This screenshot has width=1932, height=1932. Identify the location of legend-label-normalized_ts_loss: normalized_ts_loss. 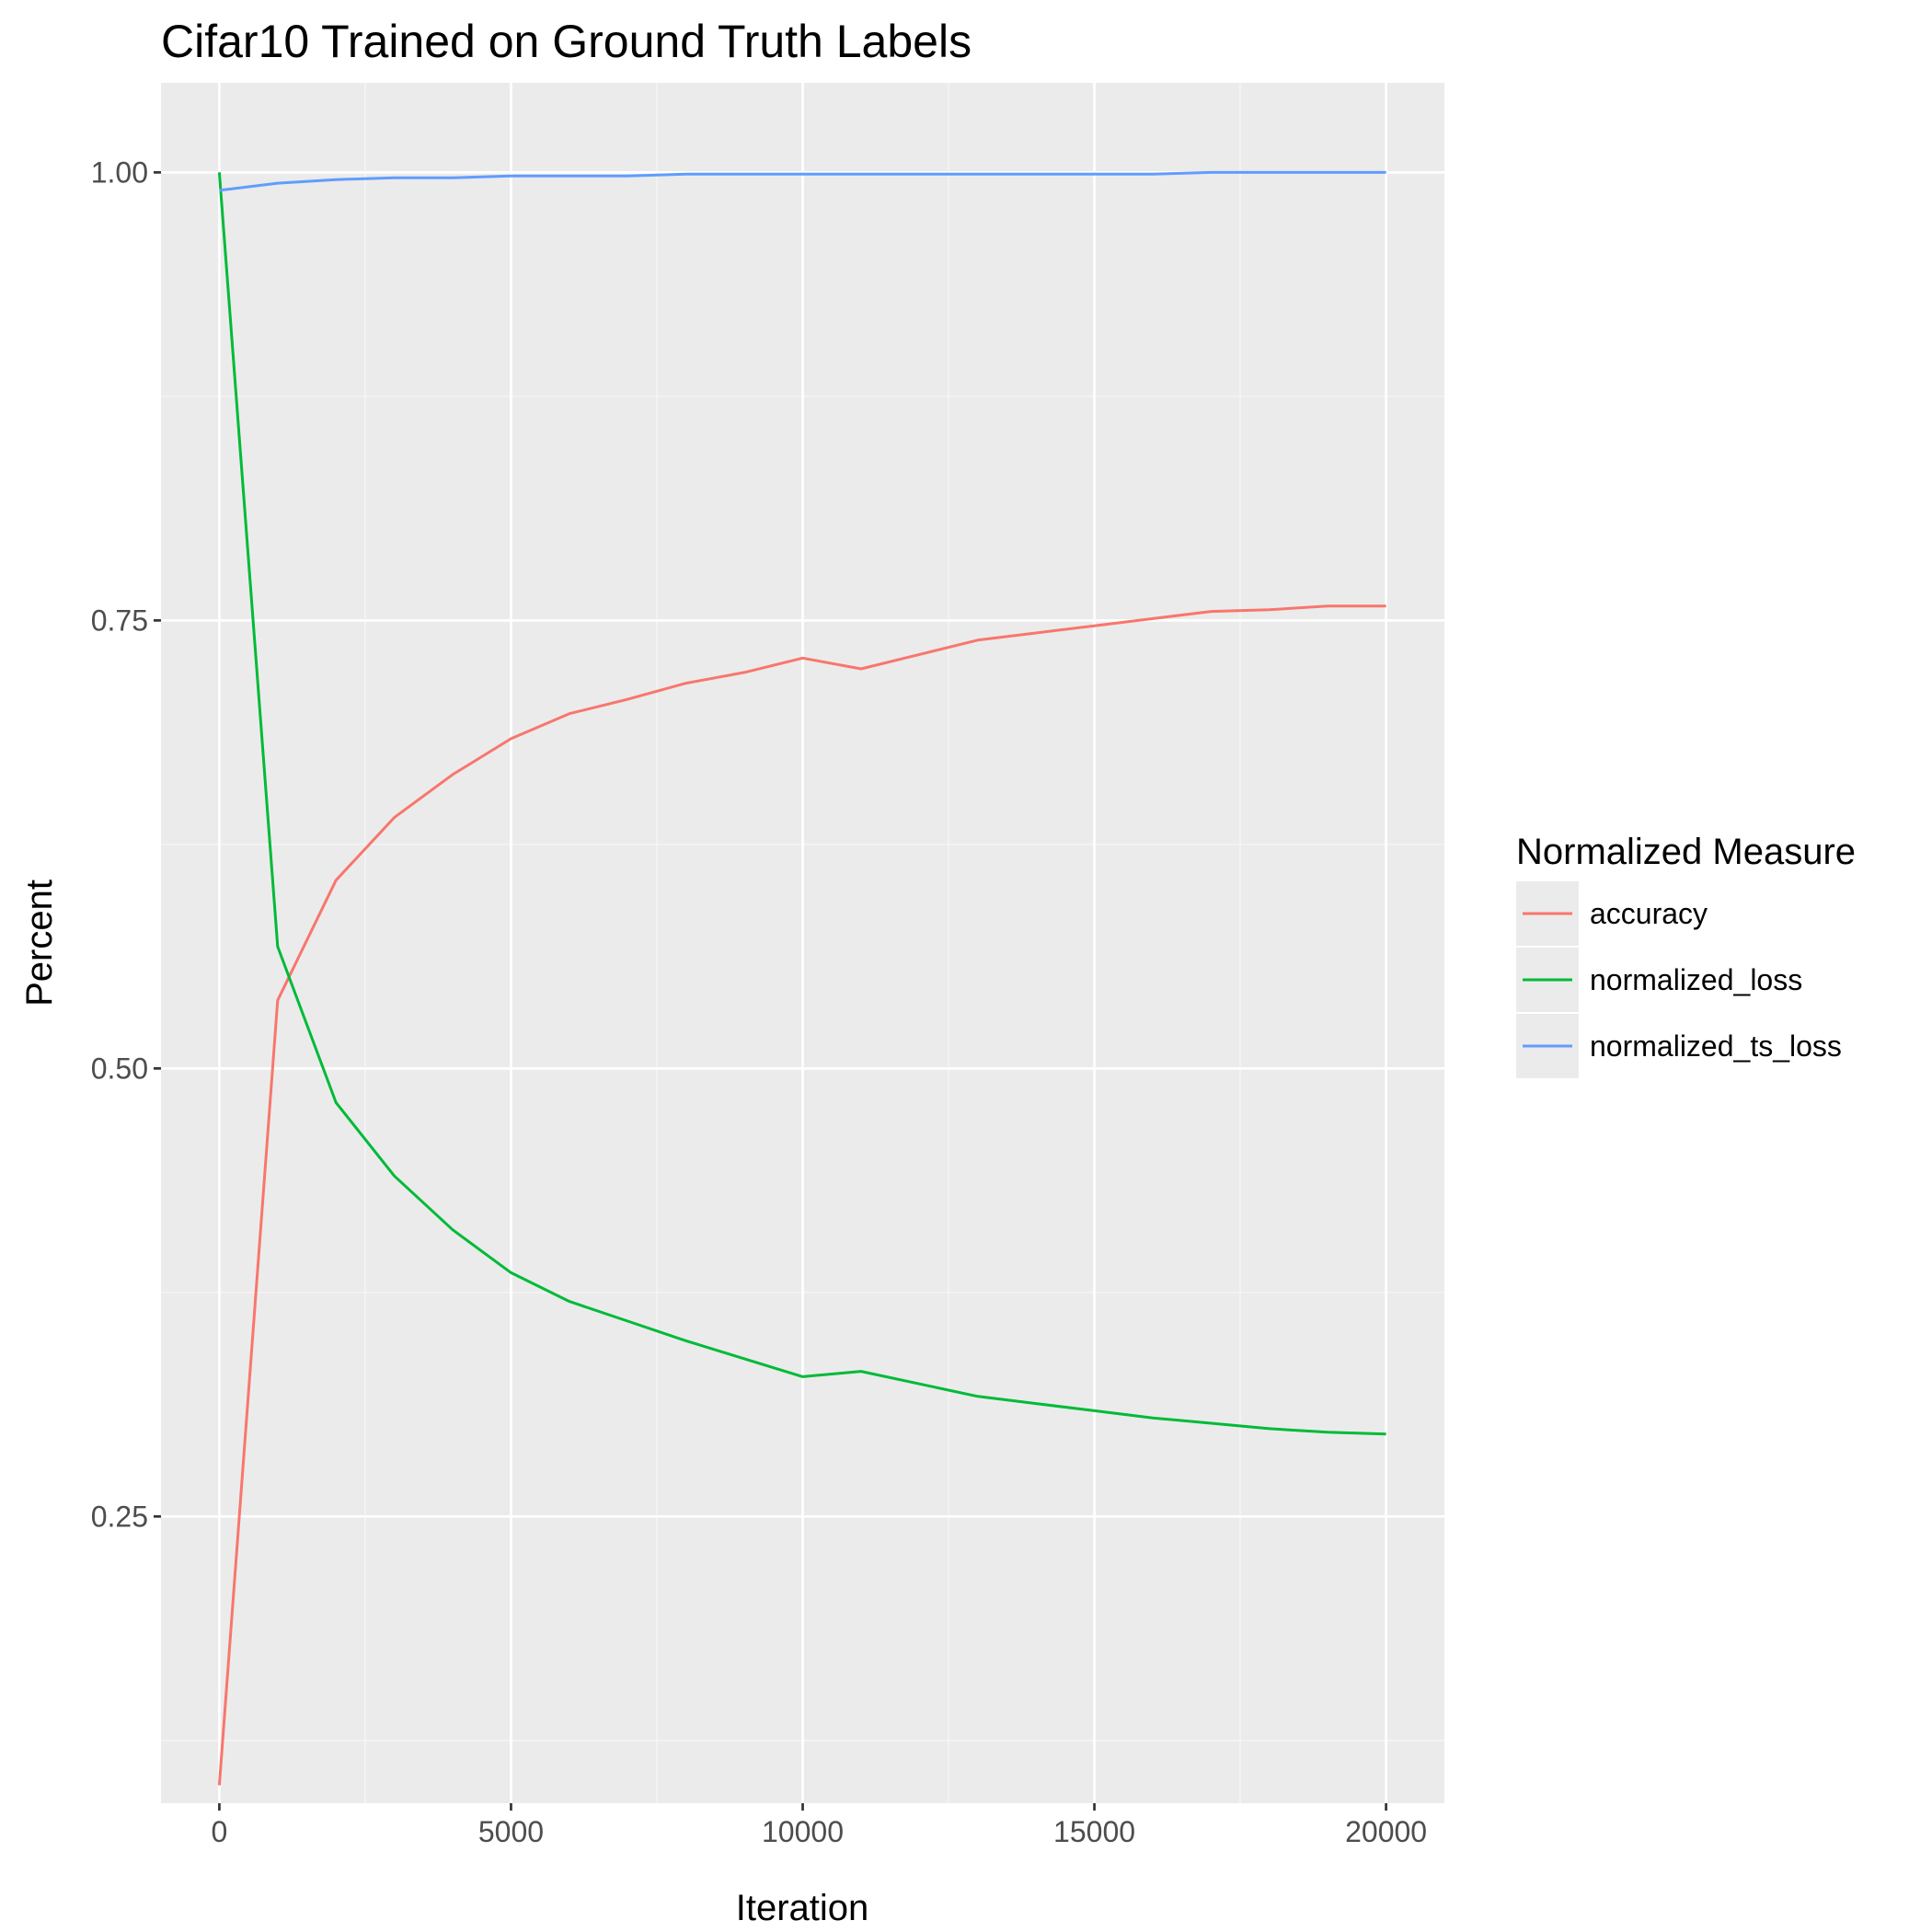
(1716, 1046).